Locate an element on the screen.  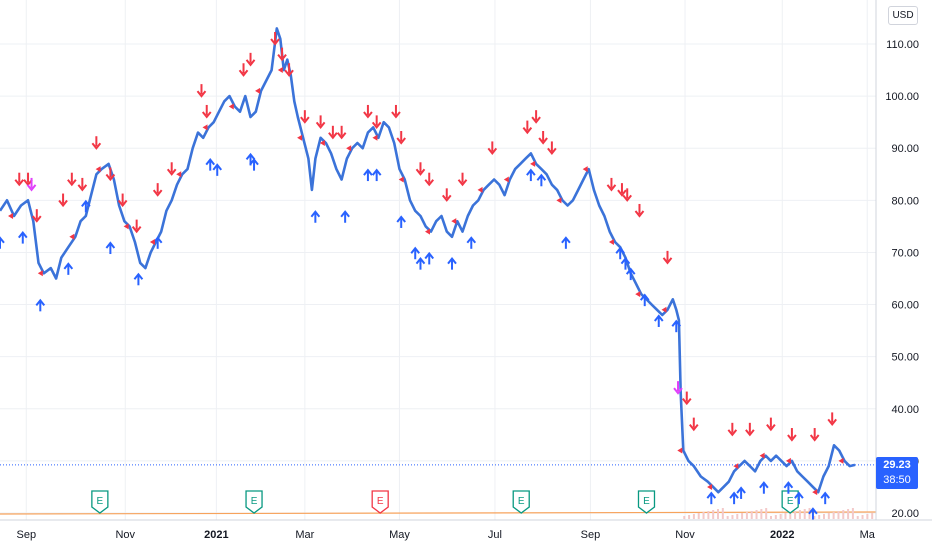
volume-bars is located at coordinates (438, 513).